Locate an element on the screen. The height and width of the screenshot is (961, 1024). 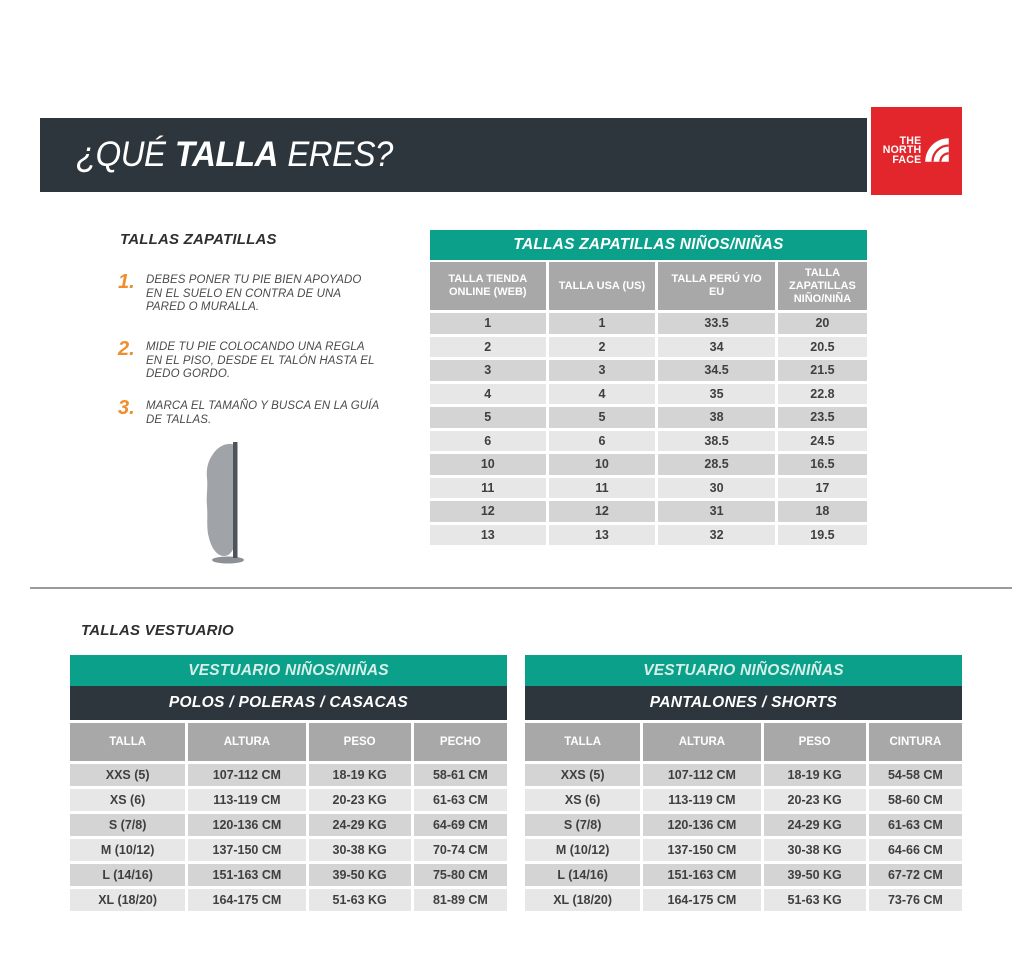
foot-measure-illustration is located at coordinates (225, 503).